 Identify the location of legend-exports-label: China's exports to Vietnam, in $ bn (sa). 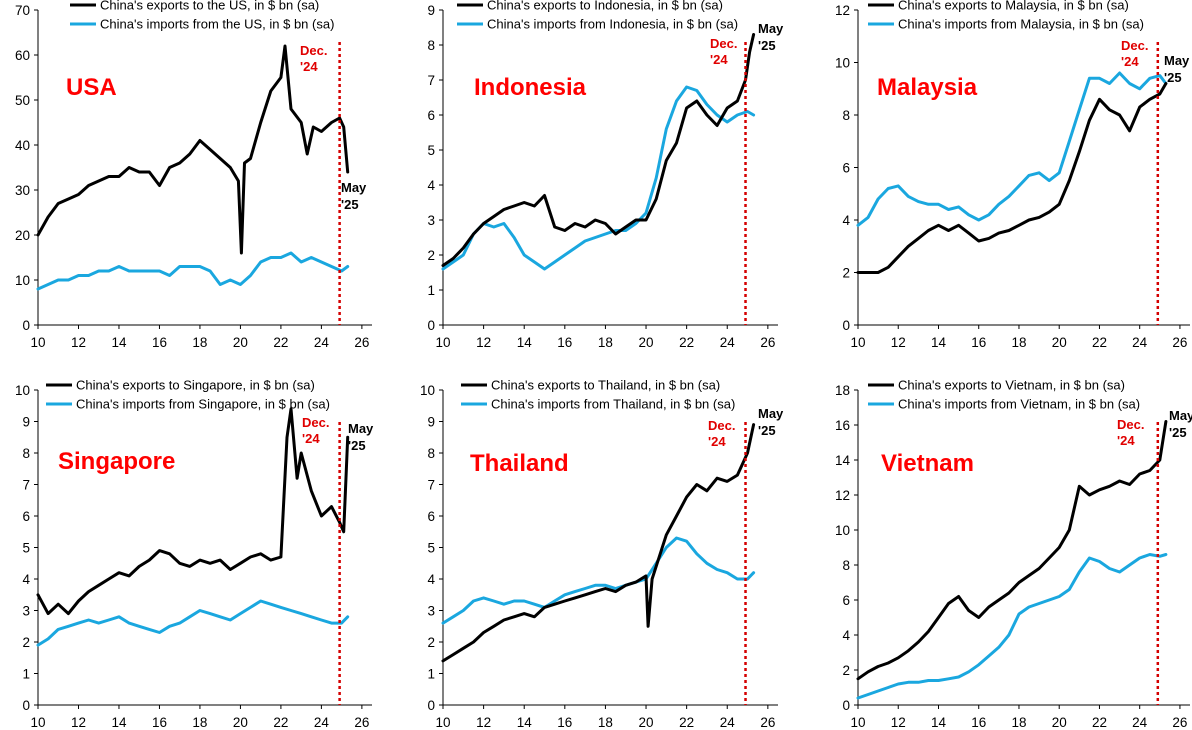
(1011, 385).